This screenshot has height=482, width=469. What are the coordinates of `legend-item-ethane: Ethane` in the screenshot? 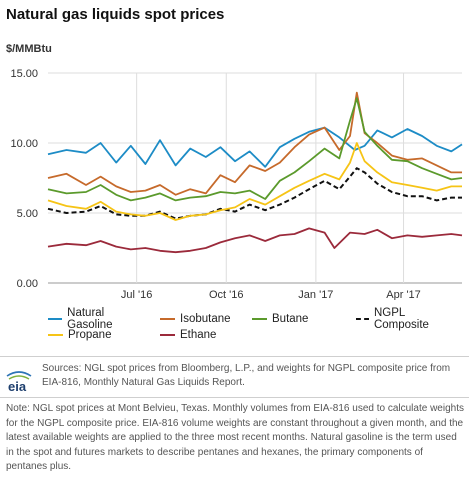 It's located at (200, 335).